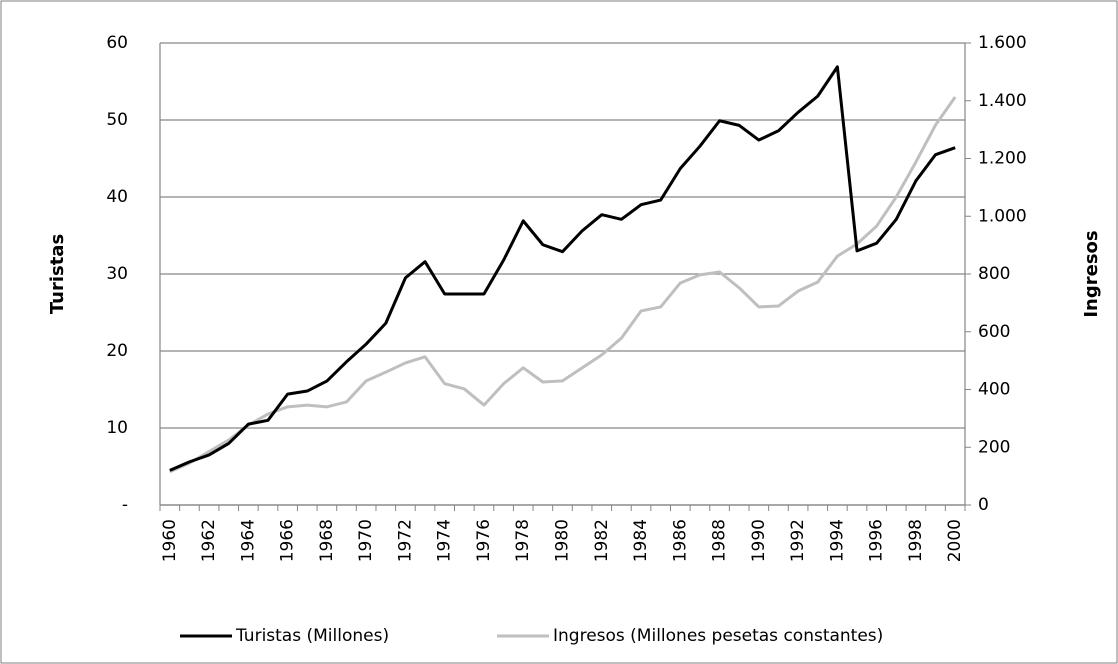  I want to click on x-tick-label: 1984, so click(641, 540).